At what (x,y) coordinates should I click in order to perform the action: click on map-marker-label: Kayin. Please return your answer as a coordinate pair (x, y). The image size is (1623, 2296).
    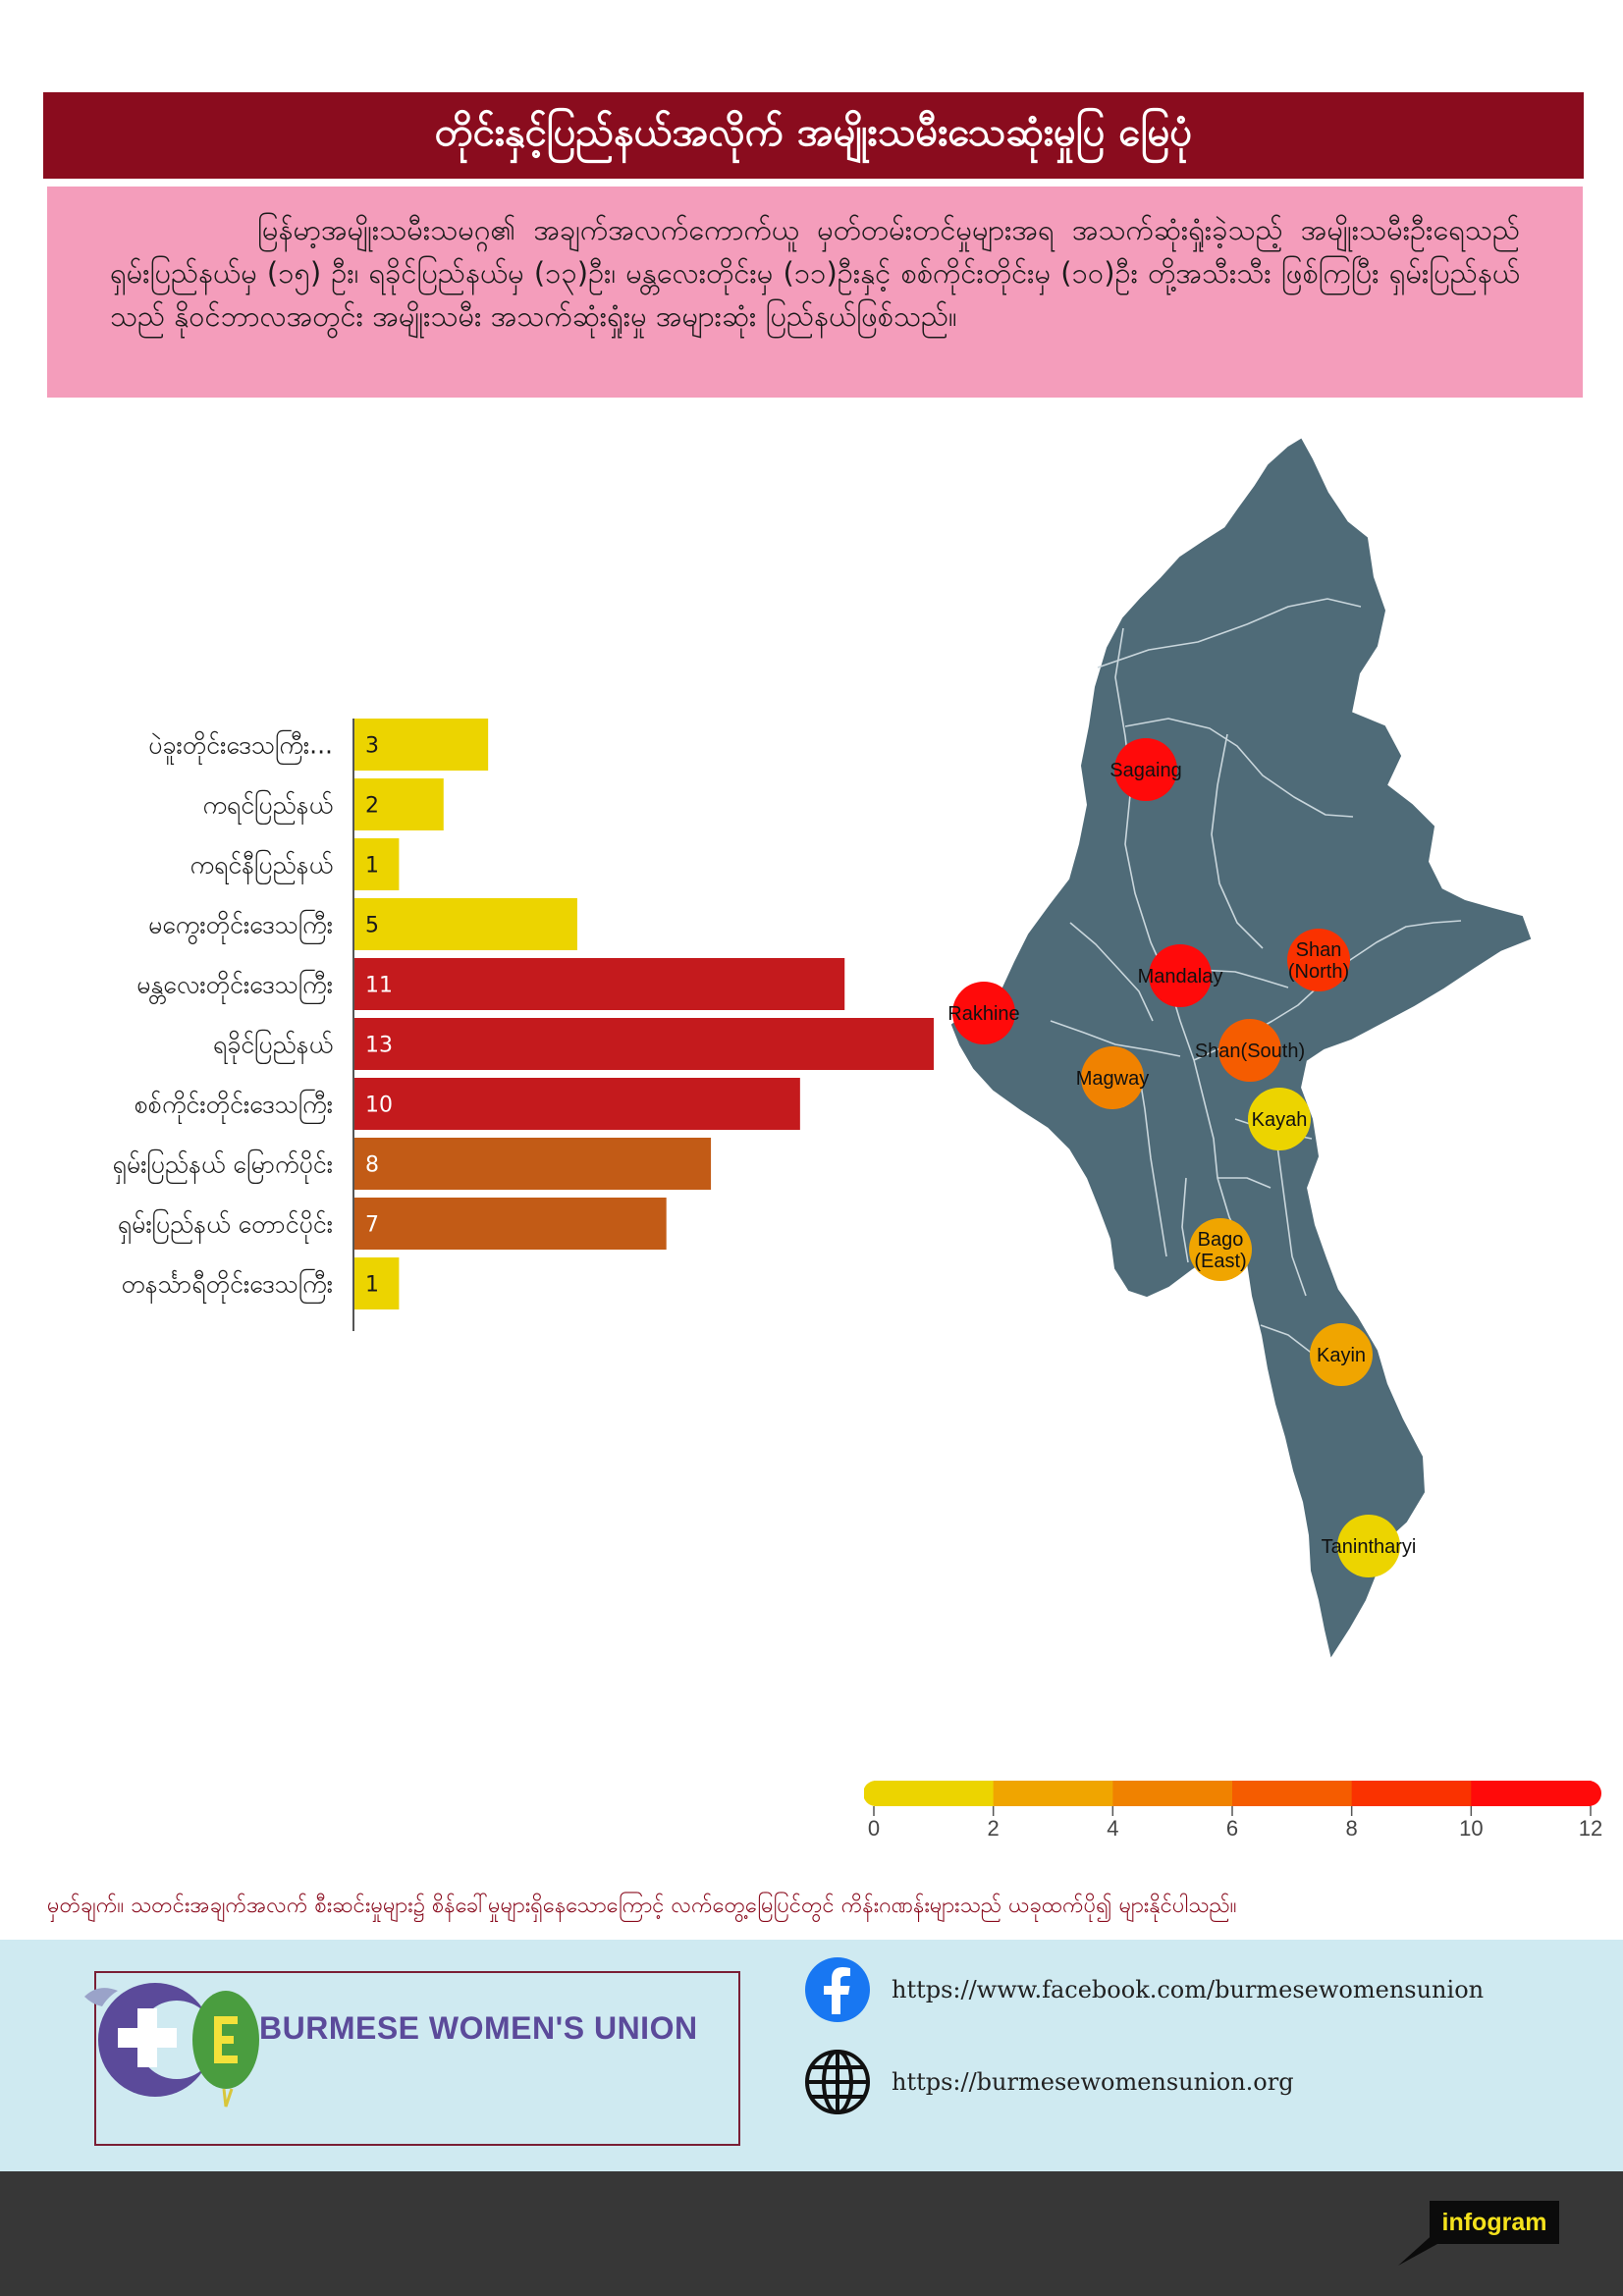
    Looking at the image, I should click on (1342, 1355).